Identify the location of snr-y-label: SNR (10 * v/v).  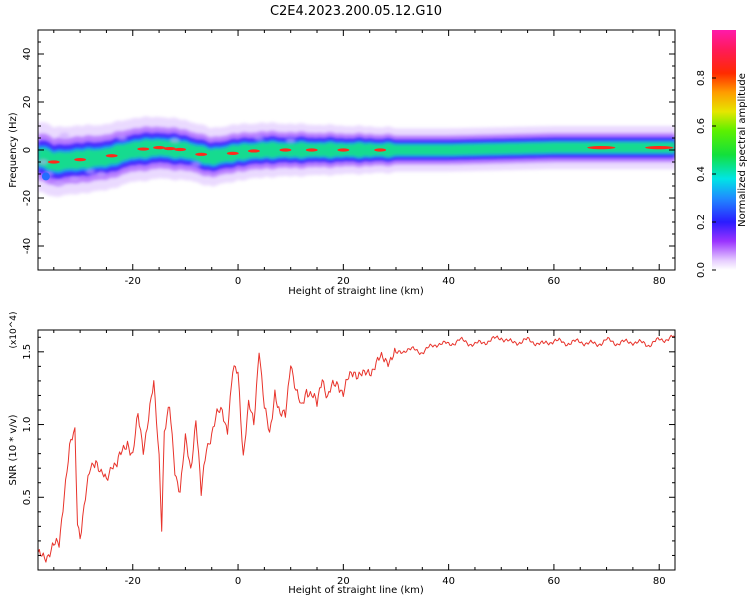
(13, 449).